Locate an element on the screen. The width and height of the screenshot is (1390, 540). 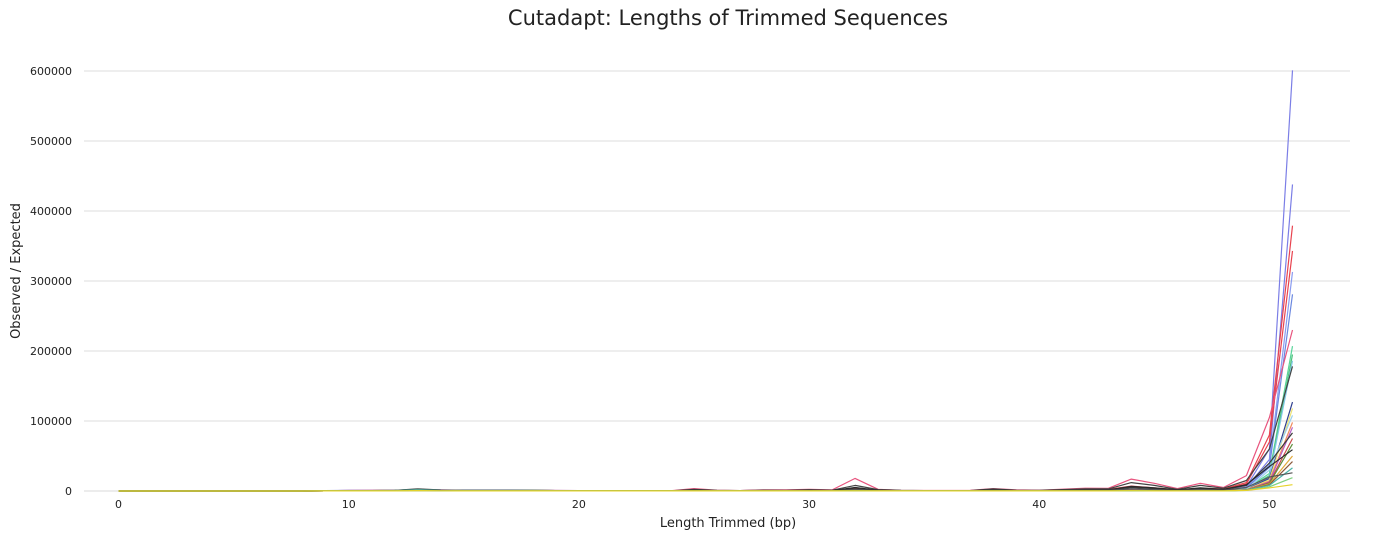
y-tick-label: 0 is located at coordinates (68, 491).